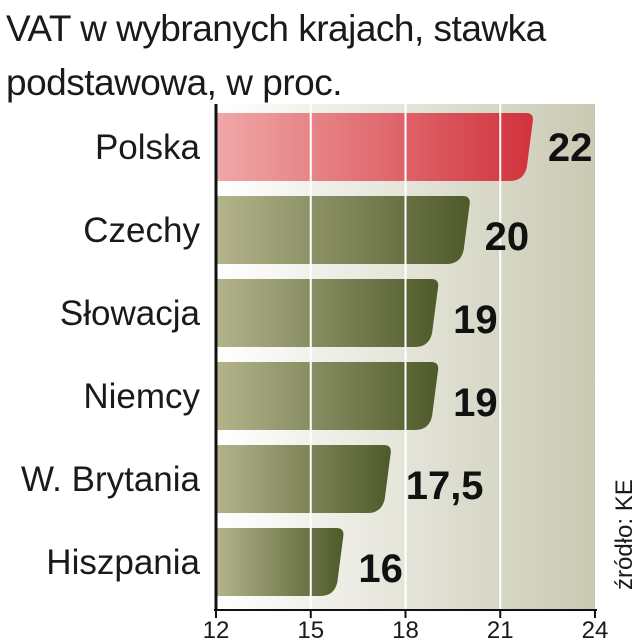  I want to click on value-label: 17,5, so click(445, 486).